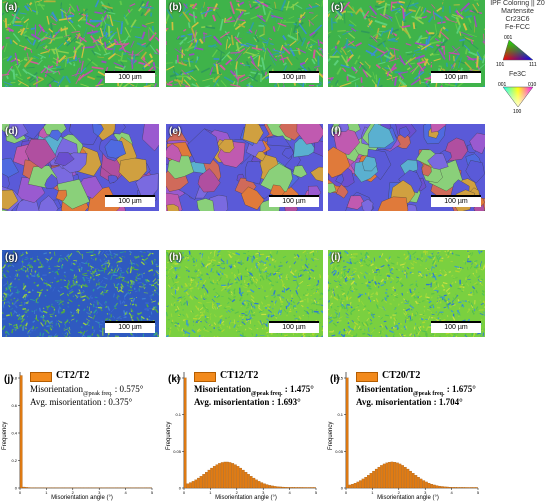 This screenshot has height=502, width=550. I want to click on kam-map-g: (g) 100 µm, so click(80, 293).